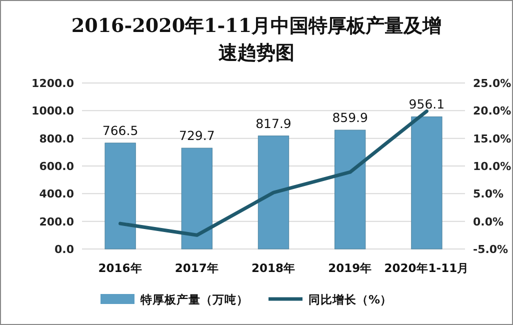  Describe the element at coordinates (197, 136) in the screenshot. I see `data-label: 729.7` at that location.